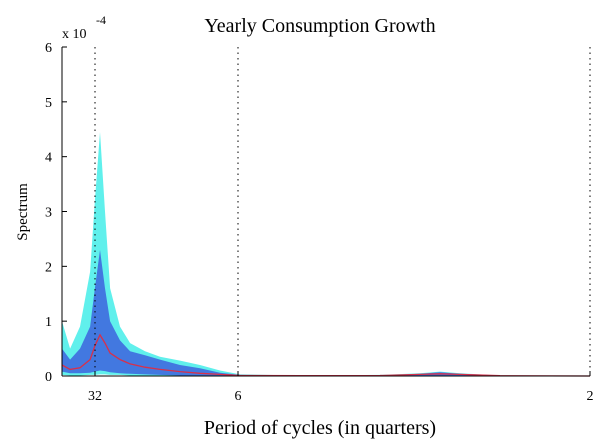  What do you see at coordinates (48, 213) in the screenshot?
I see `y-tick-label: 3` at bounding box center [48, 213].